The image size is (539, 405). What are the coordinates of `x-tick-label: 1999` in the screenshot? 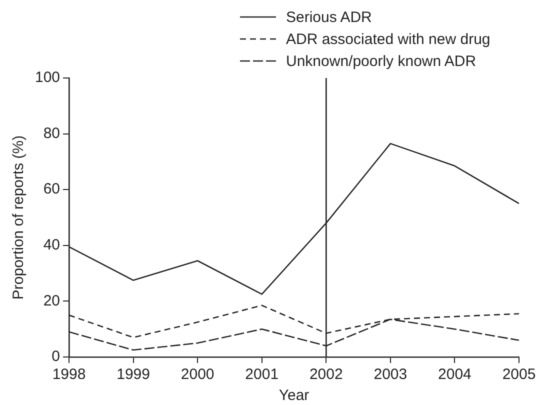 It's located at (133, 375).